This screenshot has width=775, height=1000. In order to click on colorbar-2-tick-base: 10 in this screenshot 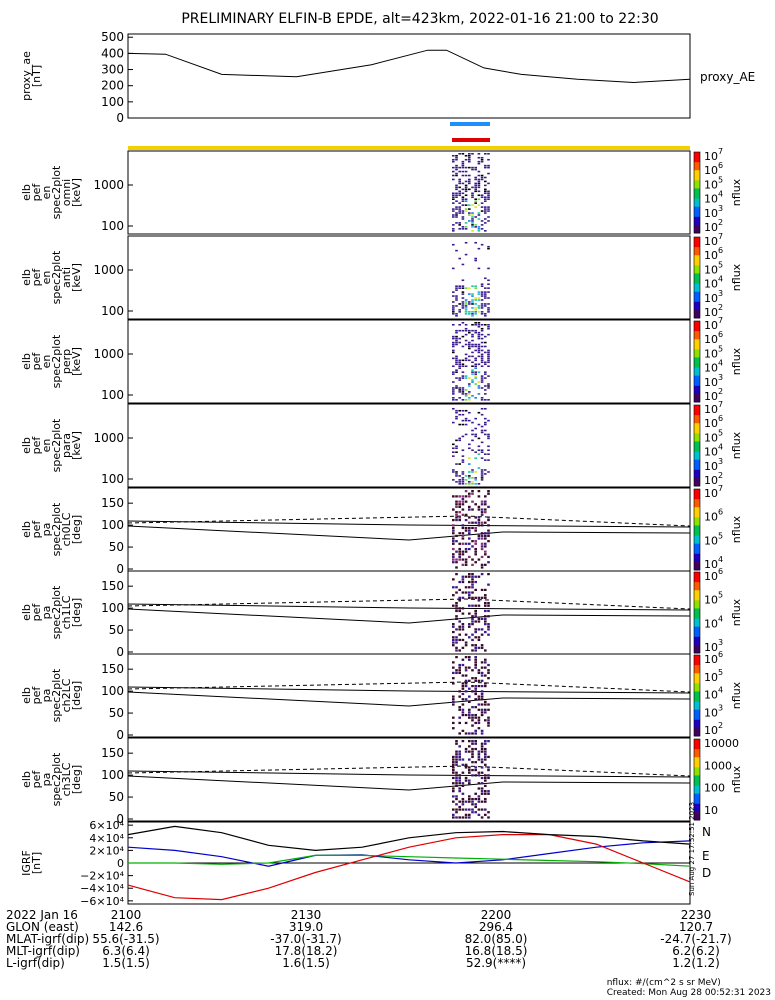, I will do `click(711, 382)`.